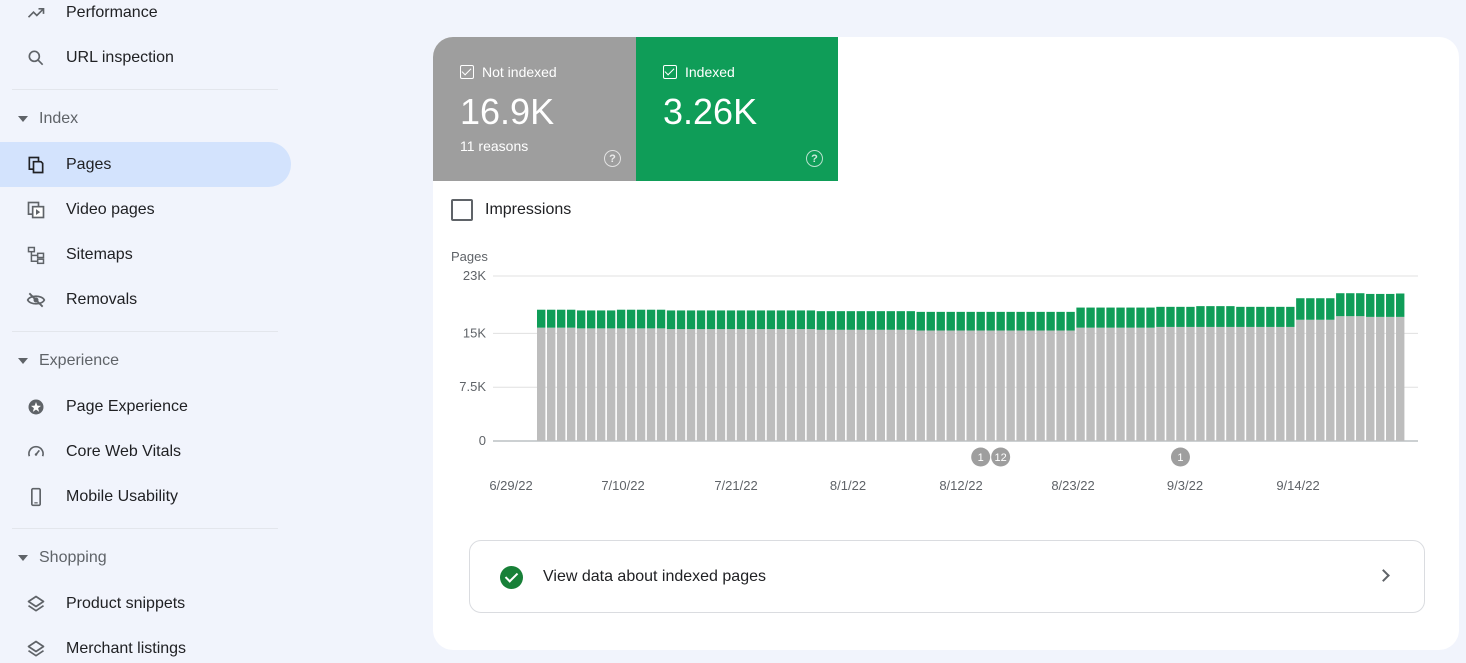 The width and height of the screenshot is (1466, 663). I want to click on phone-icon, so click(36, 497).